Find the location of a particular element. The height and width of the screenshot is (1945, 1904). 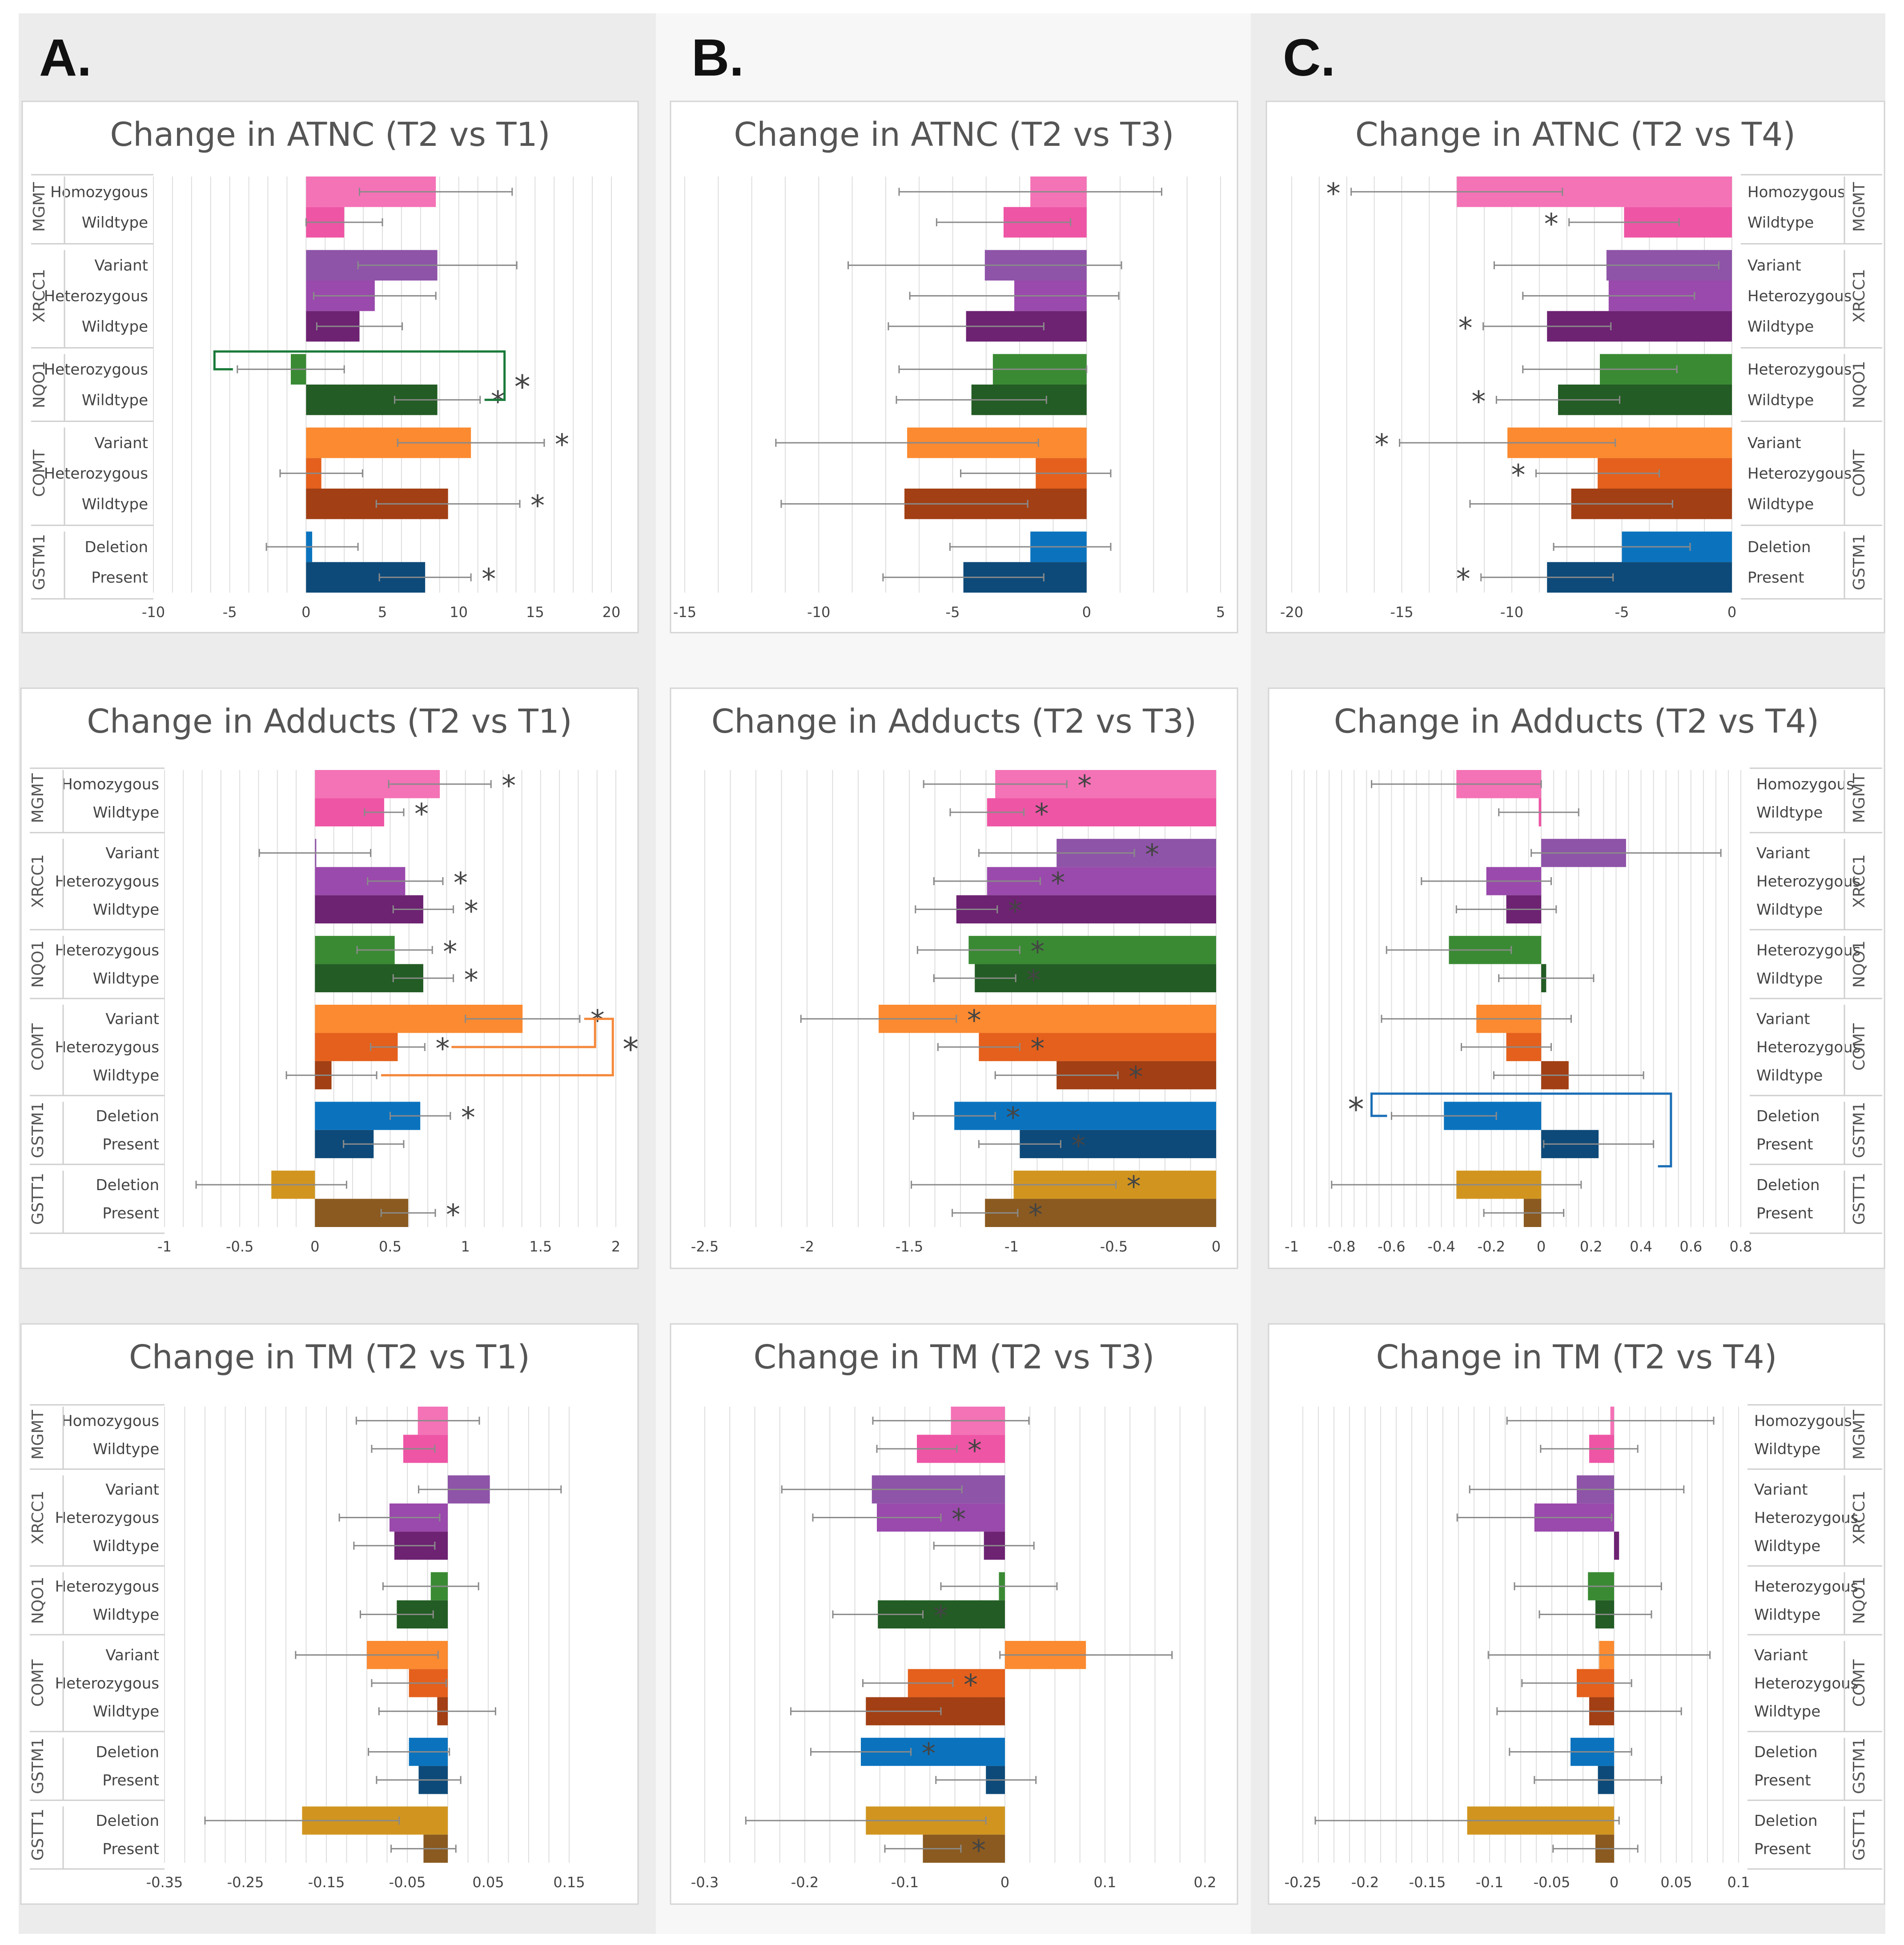

x-tick-label: -0.15 is located at coordinates (1427, 1882).